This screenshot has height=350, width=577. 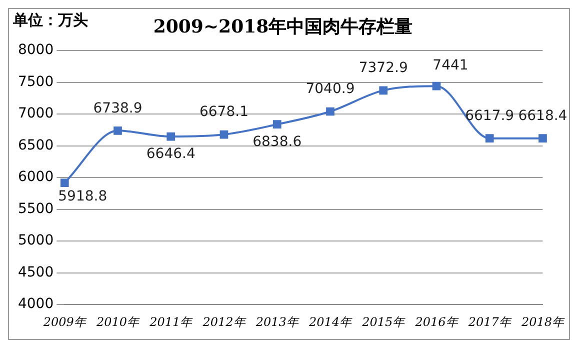 I want to click on y-tick-label: 5500, so click(x=36, y=208).